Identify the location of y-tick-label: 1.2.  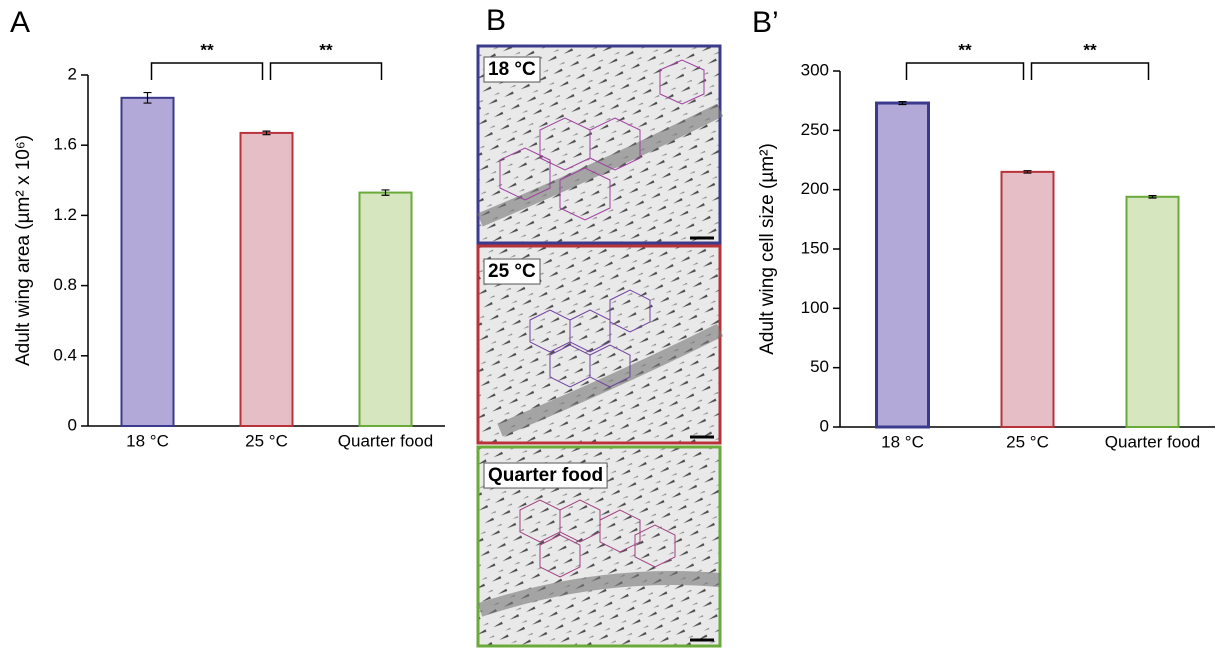
(65, 214).